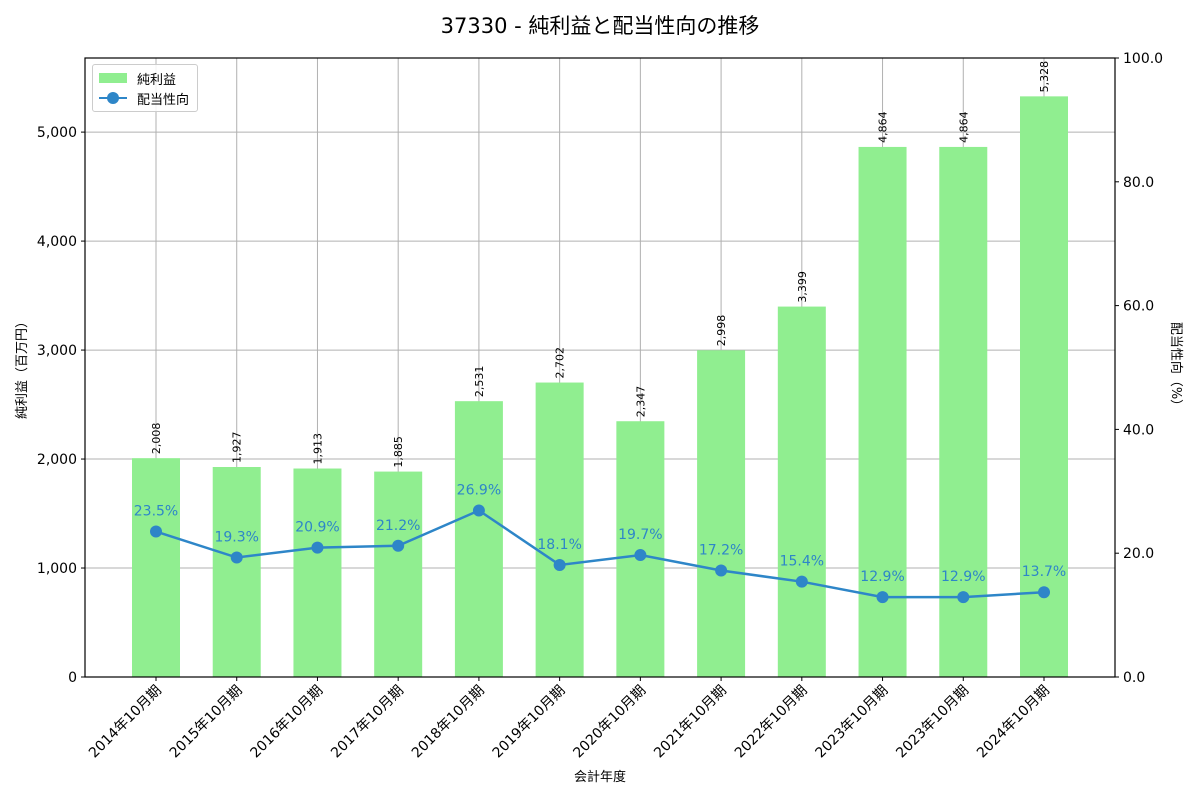 The height and width of the screenshot is (800, 1200). Describe the element at coordinates (1044, 77) in the screenshot. I see `bar-value-label: 5,328` at that location.